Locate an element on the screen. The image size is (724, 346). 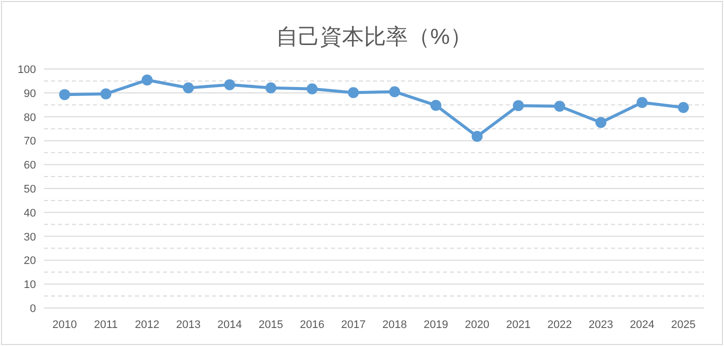
x-tick-label: 2011 is located at coordinates (106, 325).